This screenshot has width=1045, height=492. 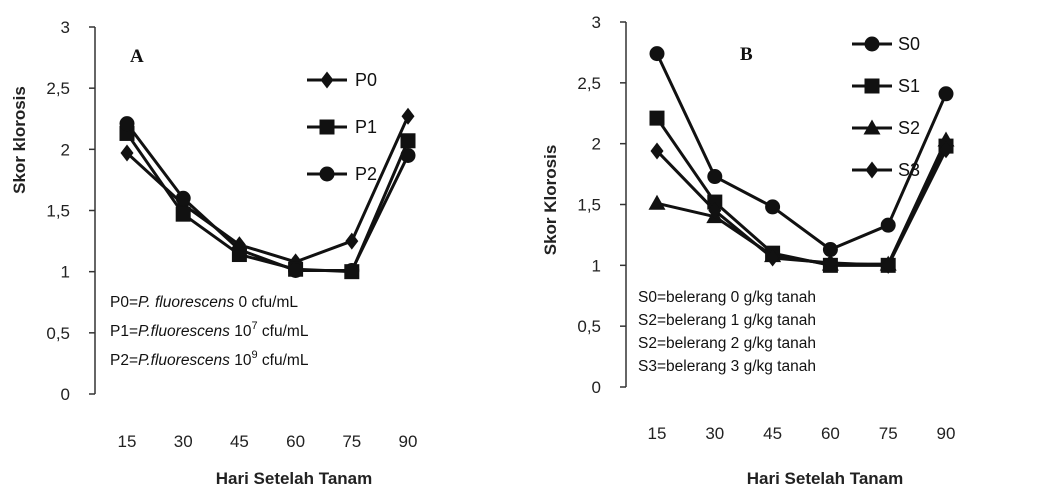 I want to click on legend: S0 S1 S2 S3, so click(x=886, y=107).